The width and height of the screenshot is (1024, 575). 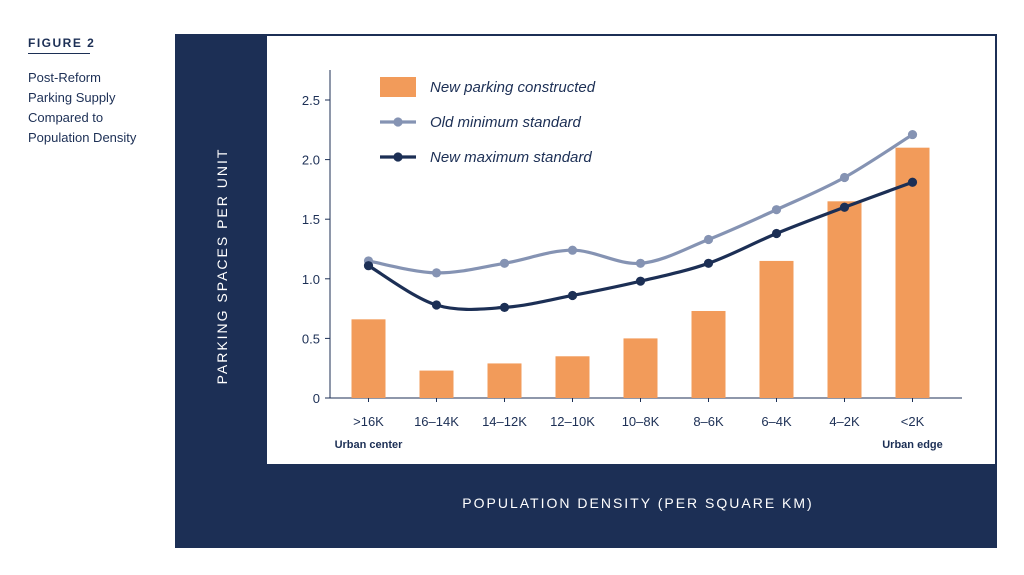 I want to click on x-tick-label: 6–4K, so click(x=776, y=421).